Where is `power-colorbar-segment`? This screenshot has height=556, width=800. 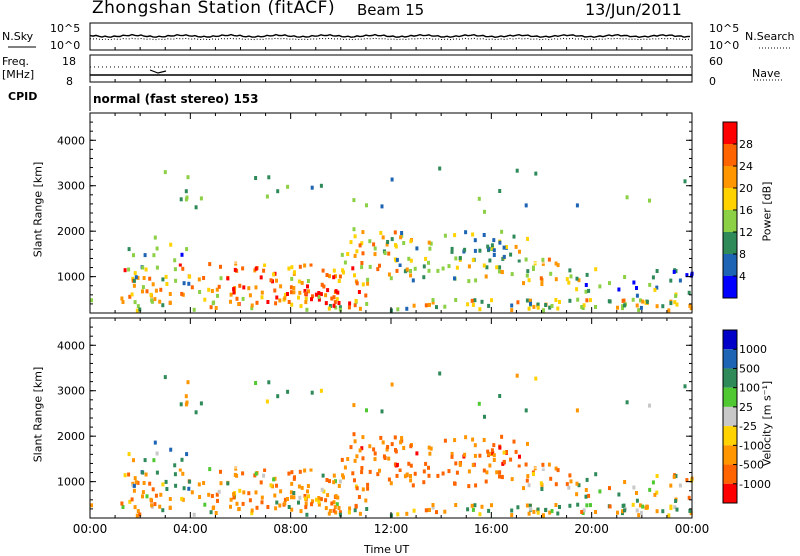 power-colorbar-segment is located at coordinates (730, 133).